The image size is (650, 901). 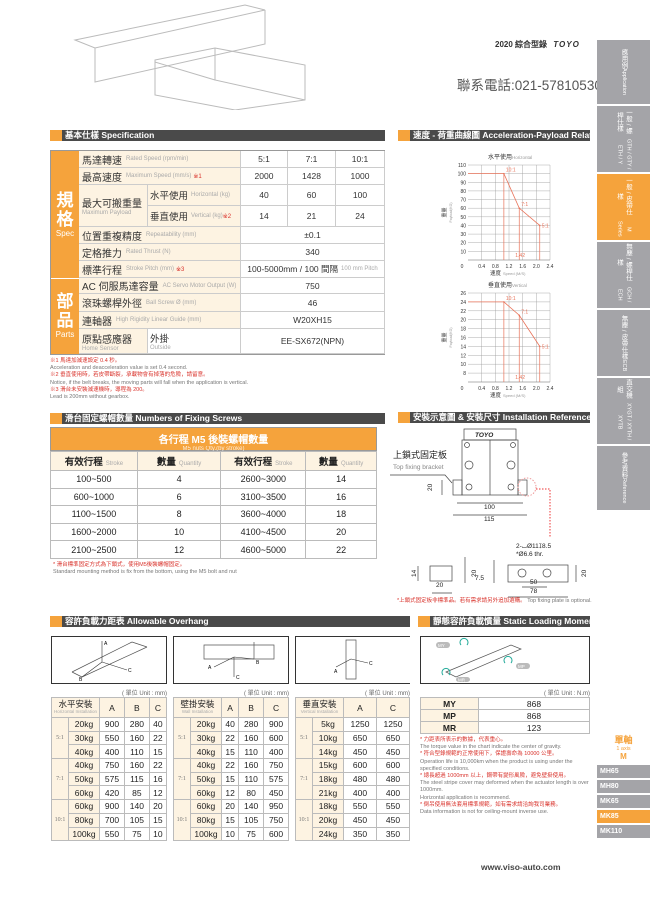 I want to click on overhang-section-title: 容許負載力距表 Allowable Overhang, so click(x=230, y=621).